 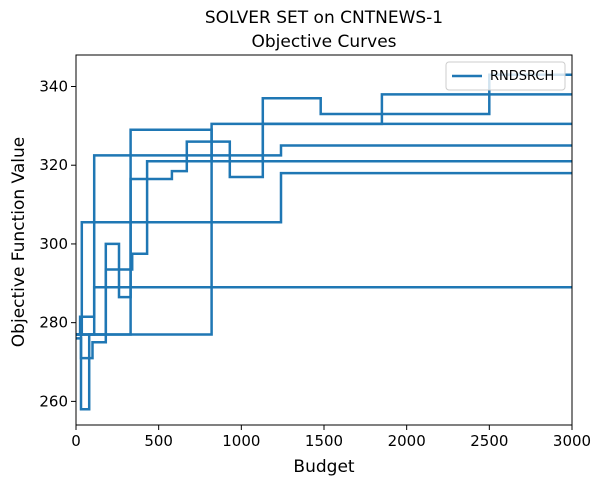 What do you see at coordinates (572, 441) in the screenshot?
I see `x-tick-label-3000: 3000` at bounding box center [572, 441].